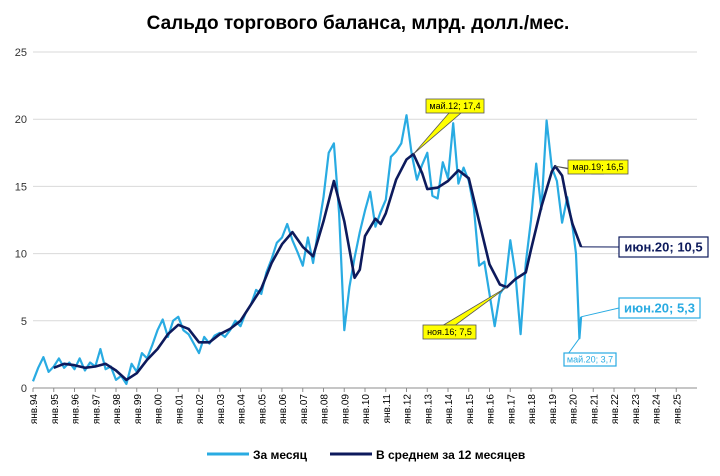 The height and width of the screenshot is (476, 720). I want to click on x-tick-label: янв.01, so click(179, 409).